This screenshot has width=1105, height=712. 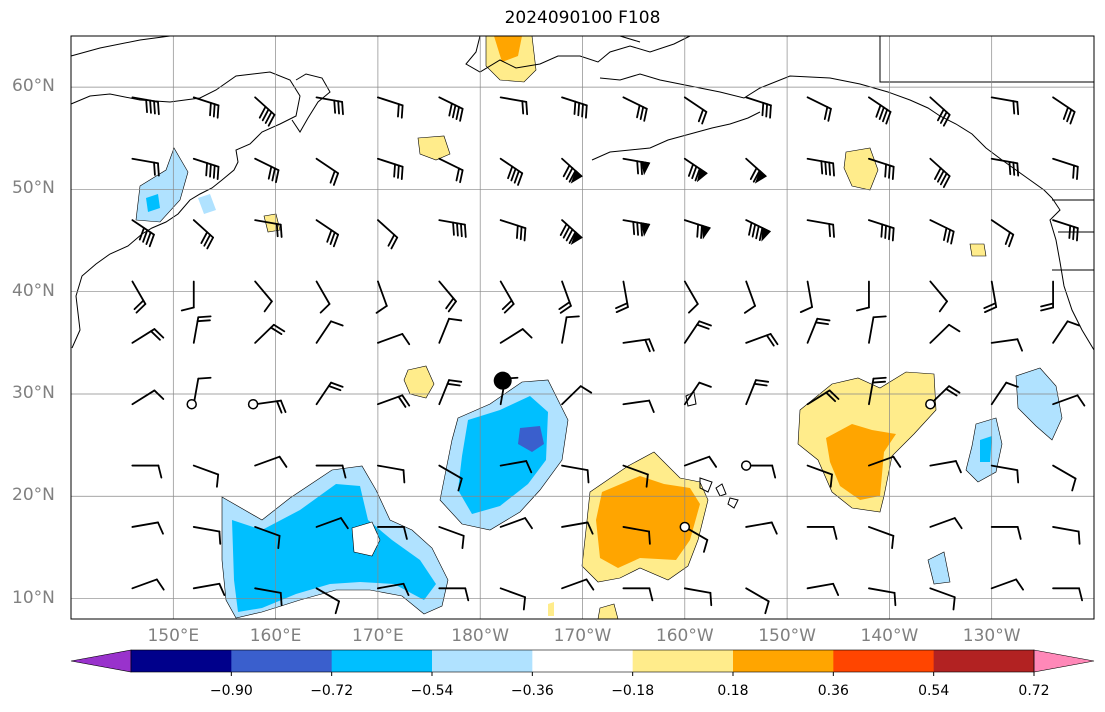 What do you see at coordinates (33, 188) in the screenshot?
I see `latitude-label: 50°N` at bounding box center [33, 188].